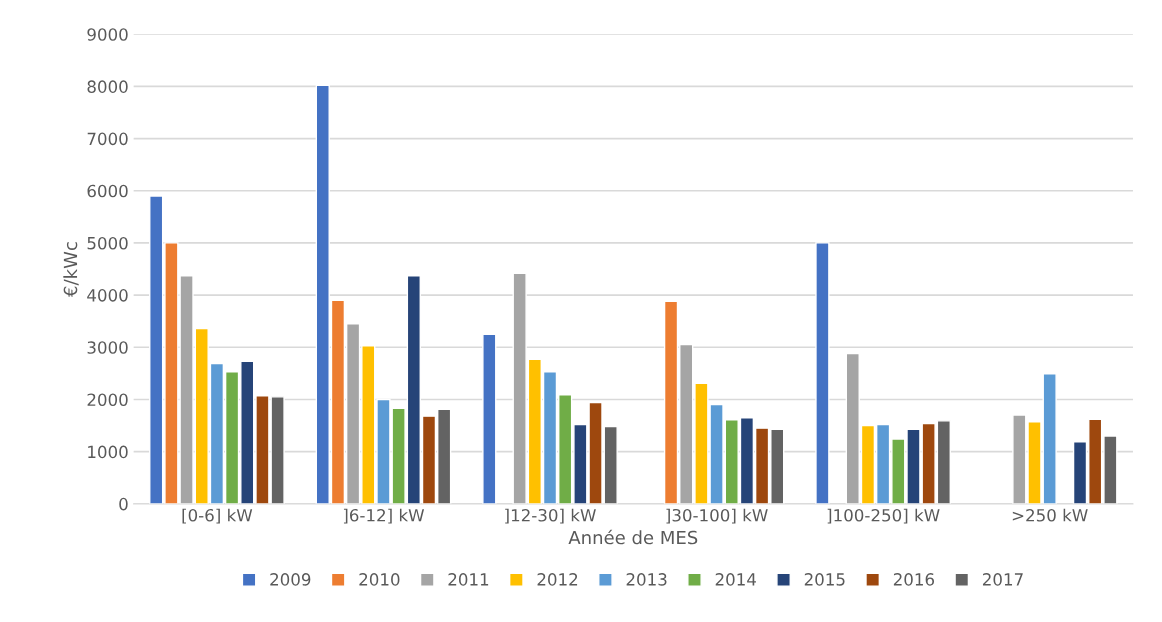 Image resolution: width=1162 pixels, height=622 pixels. Describe the element at coordinates (107, 34) in the screenshot. I see `y-tick-label: 9000` at that location.